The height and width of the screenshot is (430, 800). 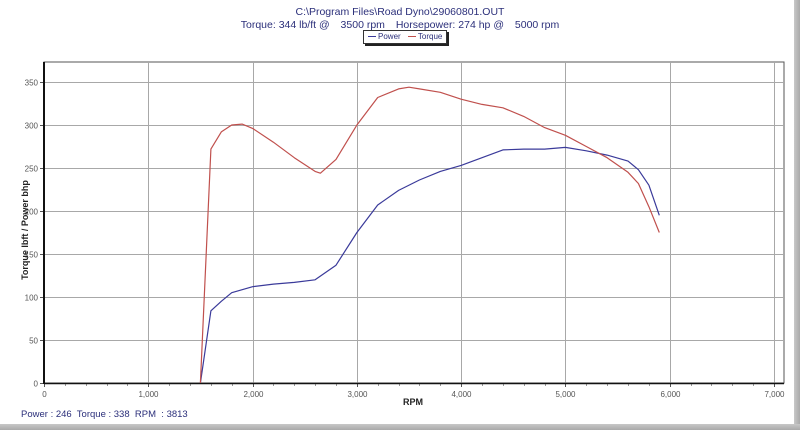 I want to click on torque-swatch-icon, so click(x=411, y=37).